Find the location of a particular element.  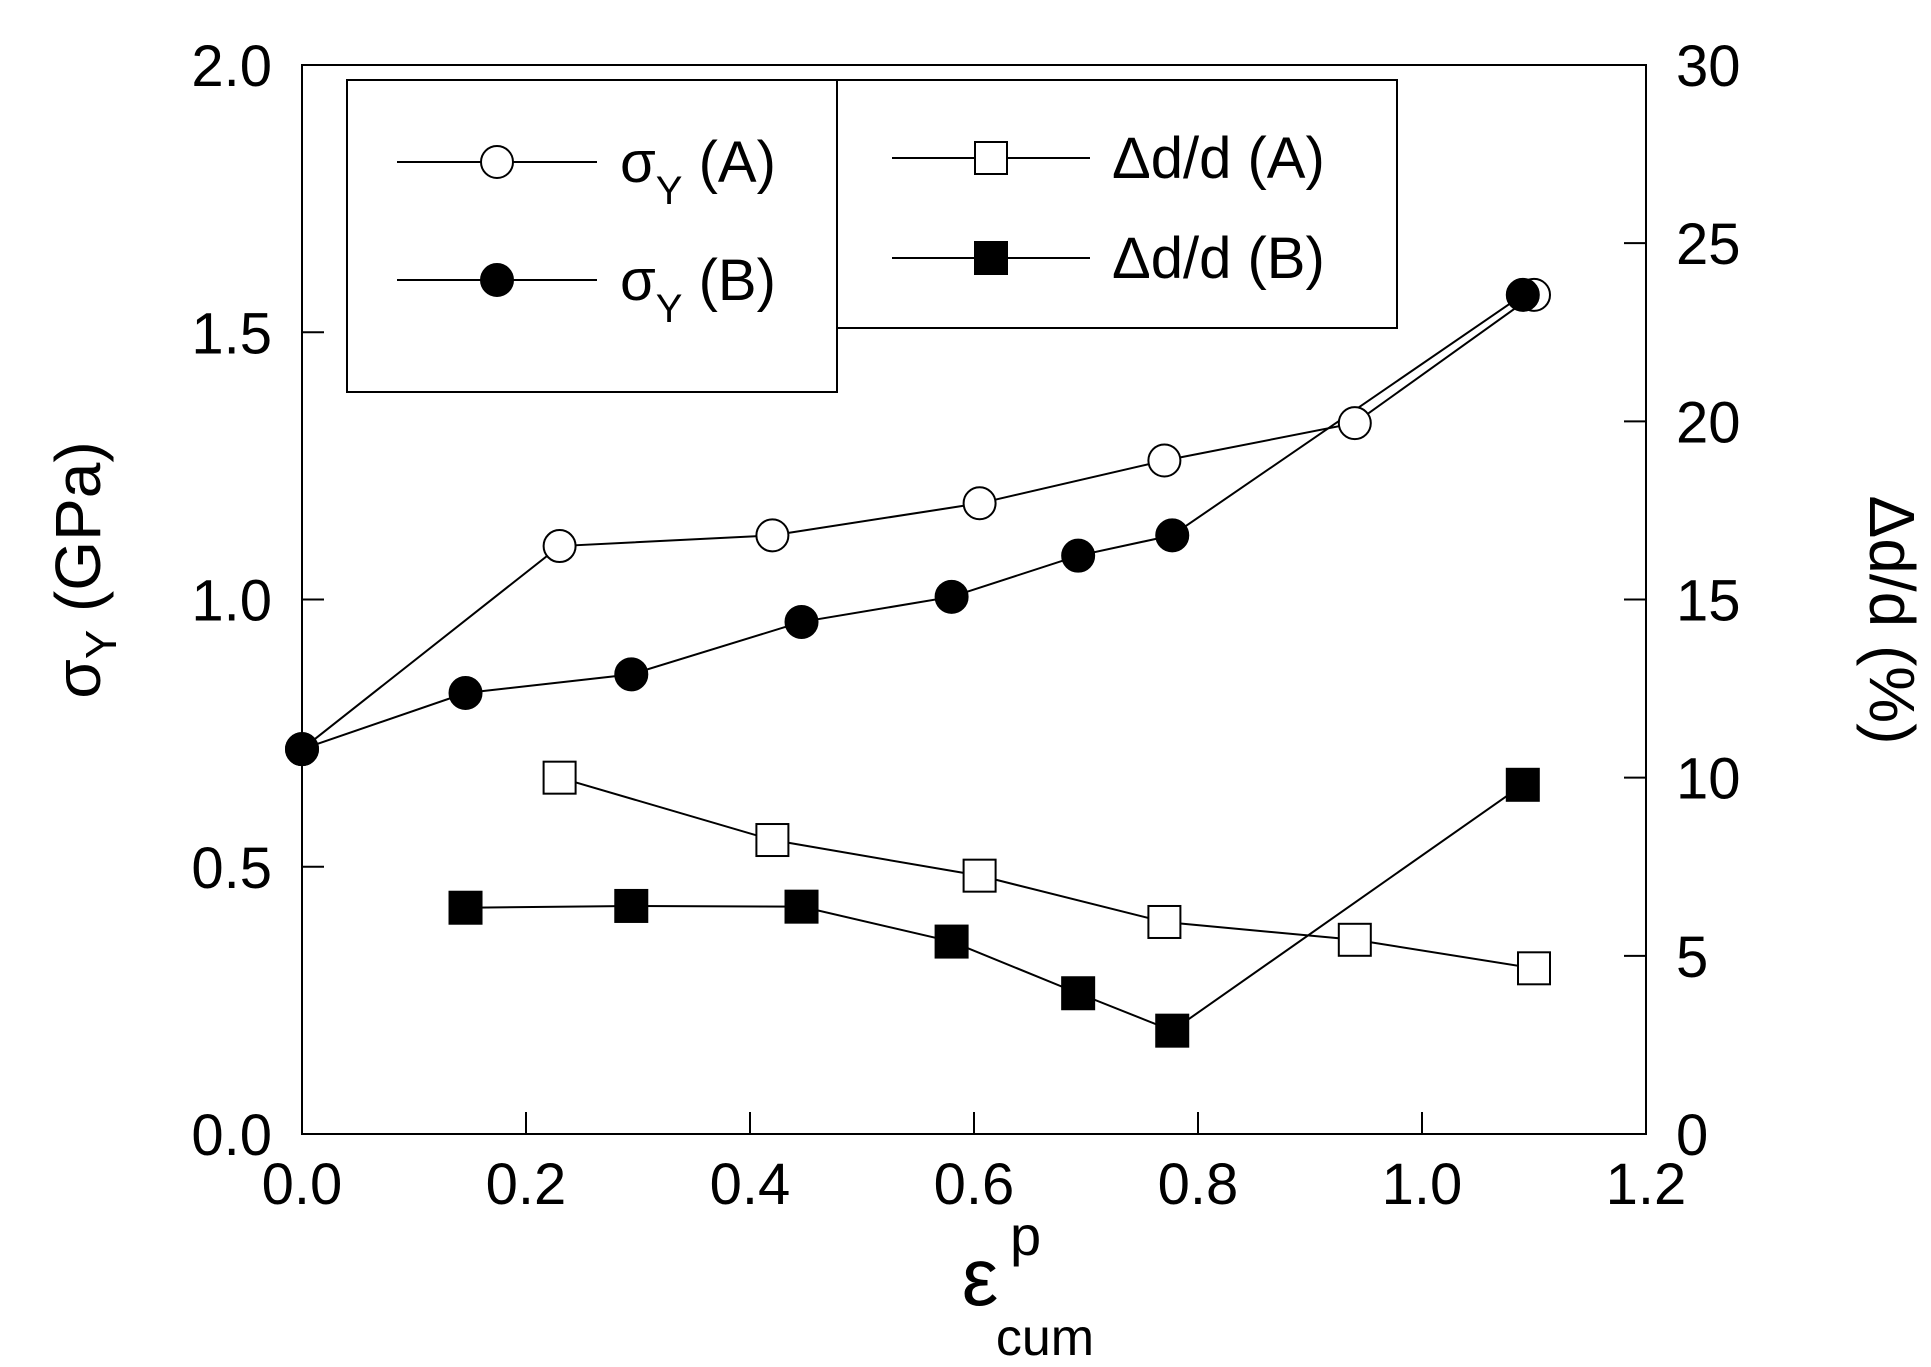

y-right-tick-label: 0 is located at coordinates (1692, 1135).